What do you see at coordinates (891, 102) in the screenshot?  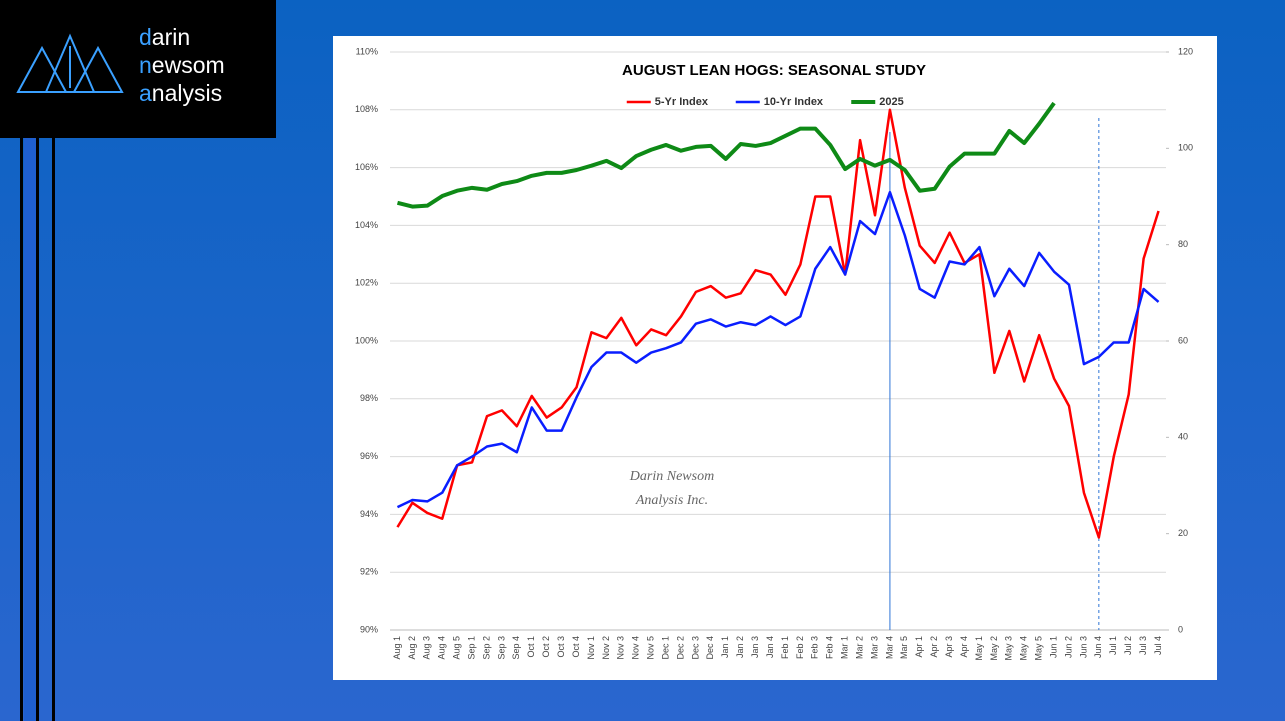 I see `legend-label: 2025` at bounding box center [891, 102].